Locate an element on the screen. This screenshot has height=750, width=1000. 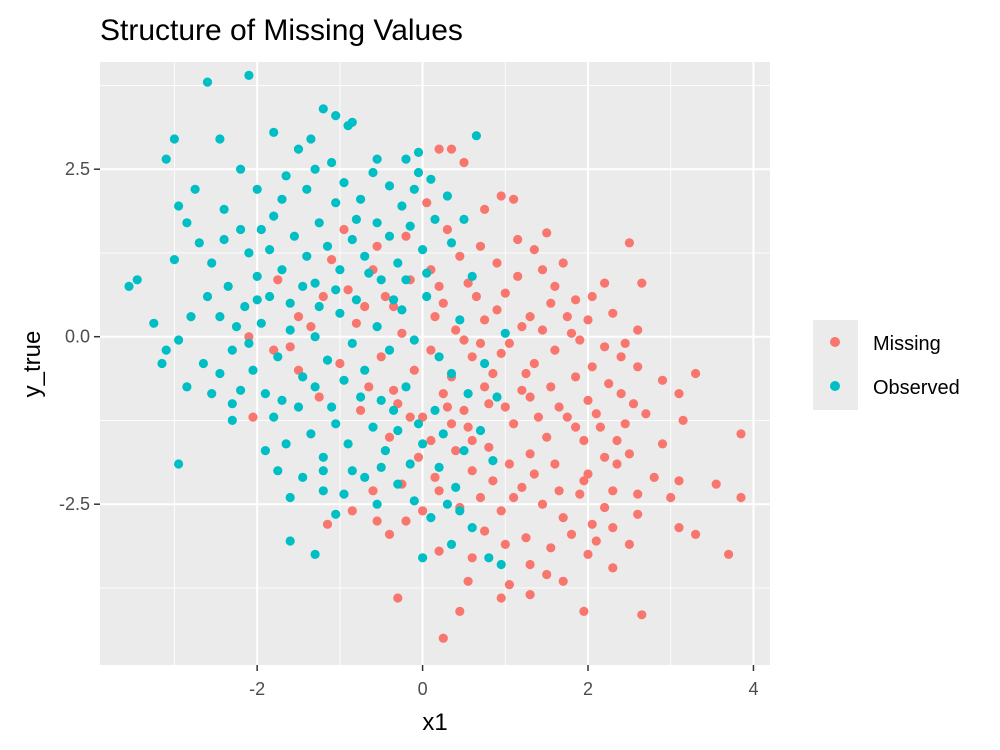
x-tick-label: -2 is located at coordinates (257, 689).